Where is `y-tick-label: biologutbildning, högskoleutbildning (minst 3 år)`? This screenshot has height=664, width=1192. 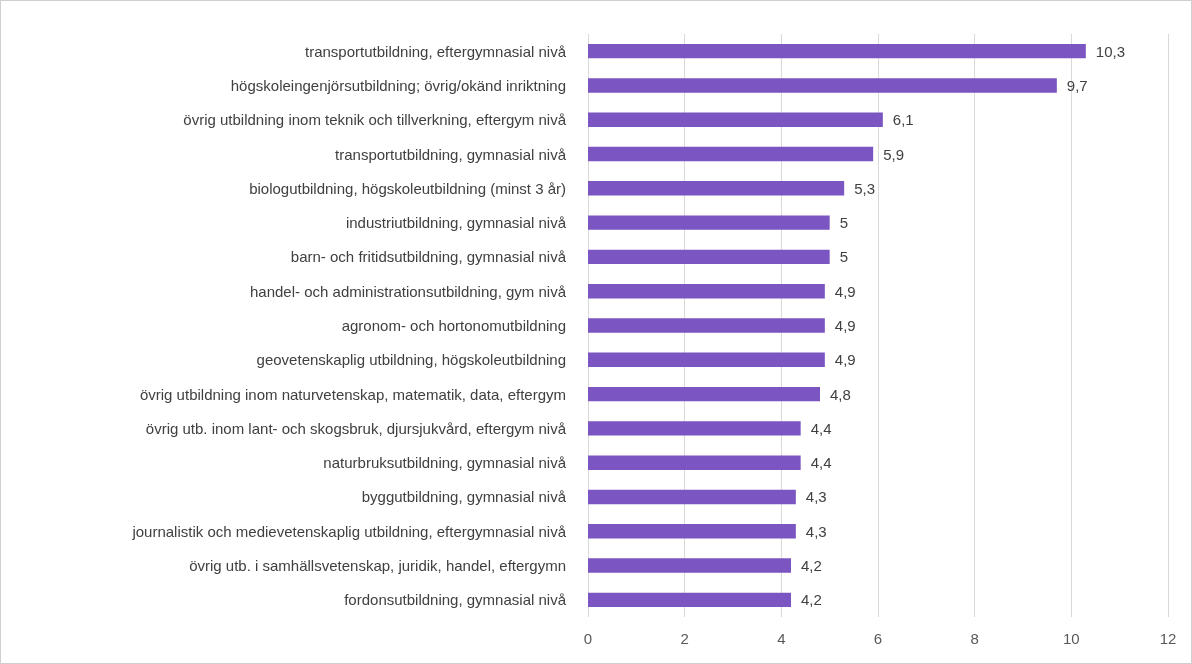 y-tick-label: biologutbildning, högskoleutbildning (minst 3 år) is located at coordinates (407, 188).